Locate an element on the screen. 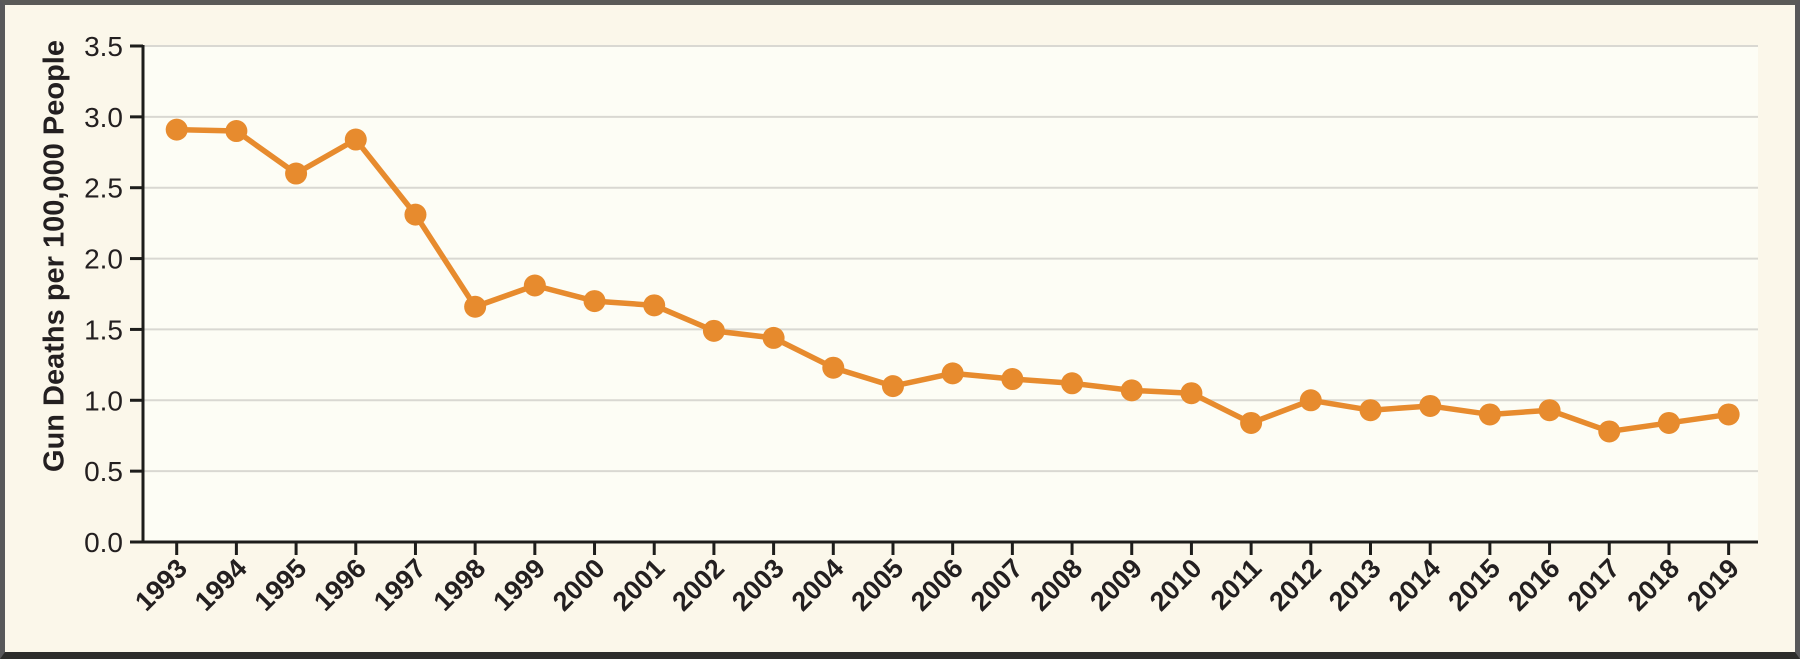 This screenshot has width=1800, height=659. data-point-2003 is located at coordinates (773, 337).